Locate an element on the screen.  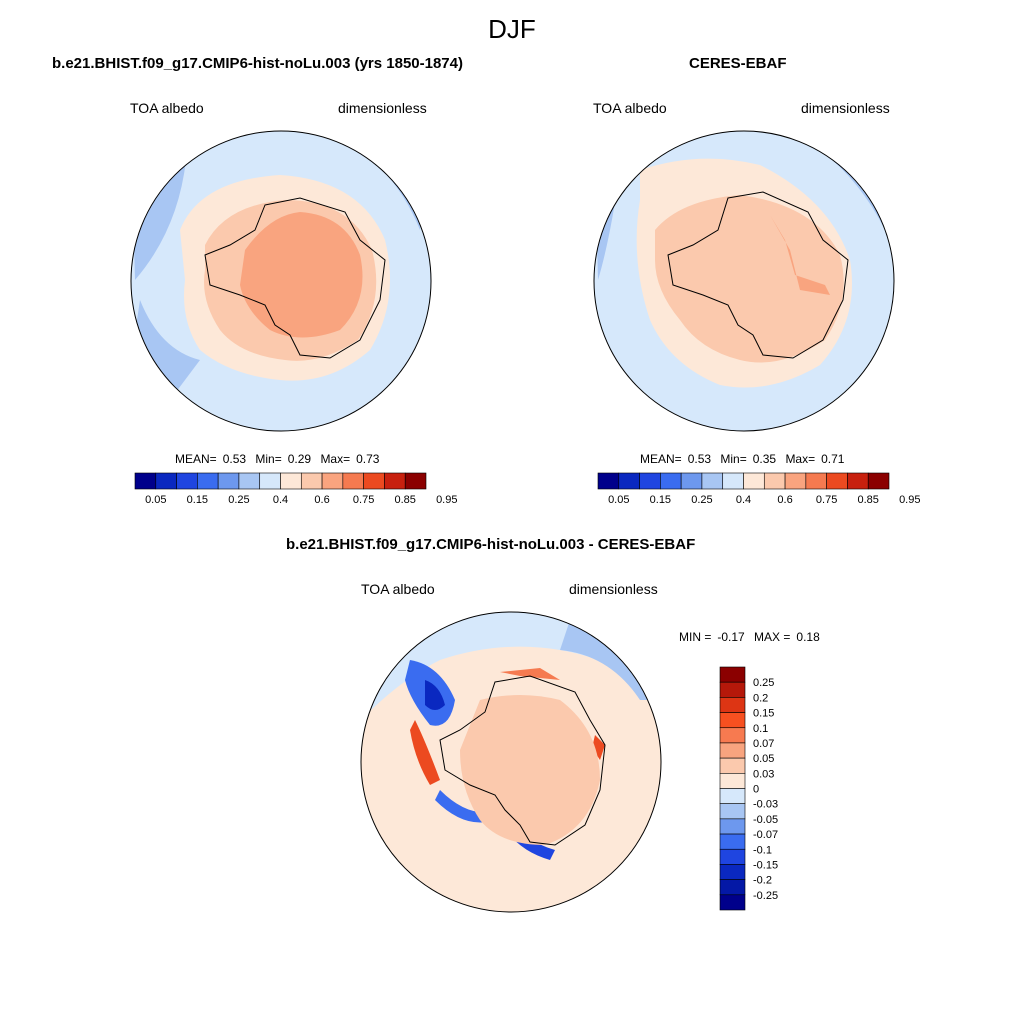
panel-1-variable: TOA albedo is located at coordinates (167, 108).